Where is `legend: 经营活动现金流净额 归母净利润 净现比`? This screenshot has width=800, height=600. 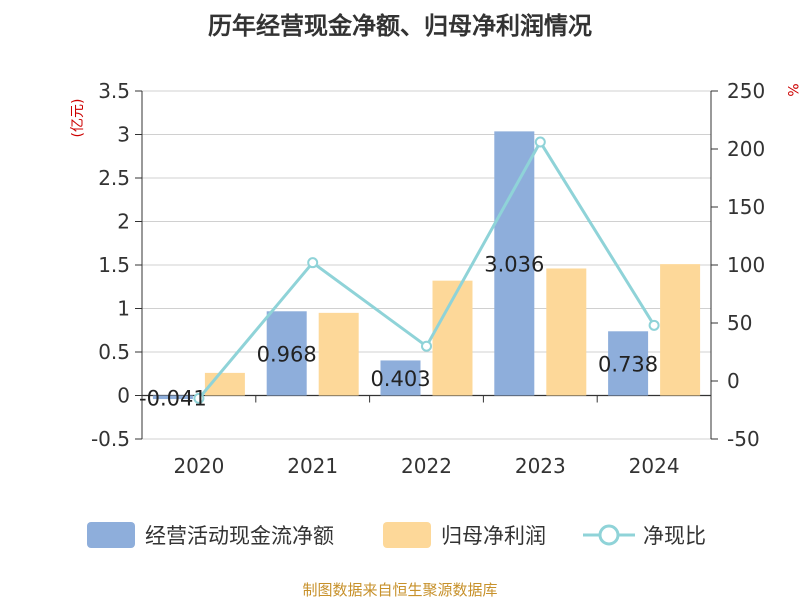 legend: 经营活动现金流净额 归母净利润 净现比 is located at coordinates (396, 535).